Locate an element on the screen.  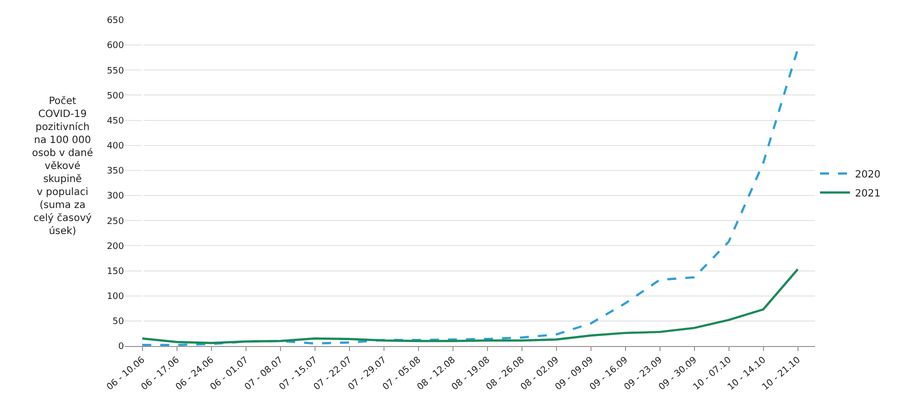
y-tick-label: 500 is located at coordinates (115, 96).